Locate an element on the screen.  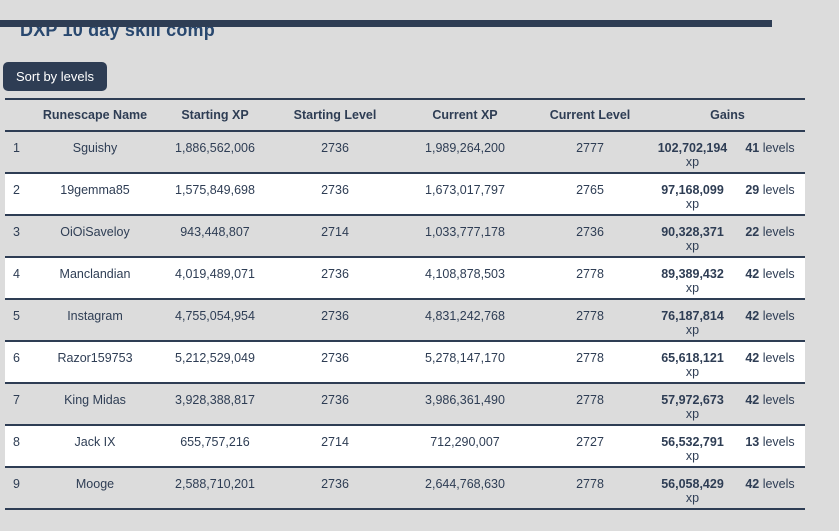
cell-current-xp: 2,644,768,630 is located at coordinates (465, 488).